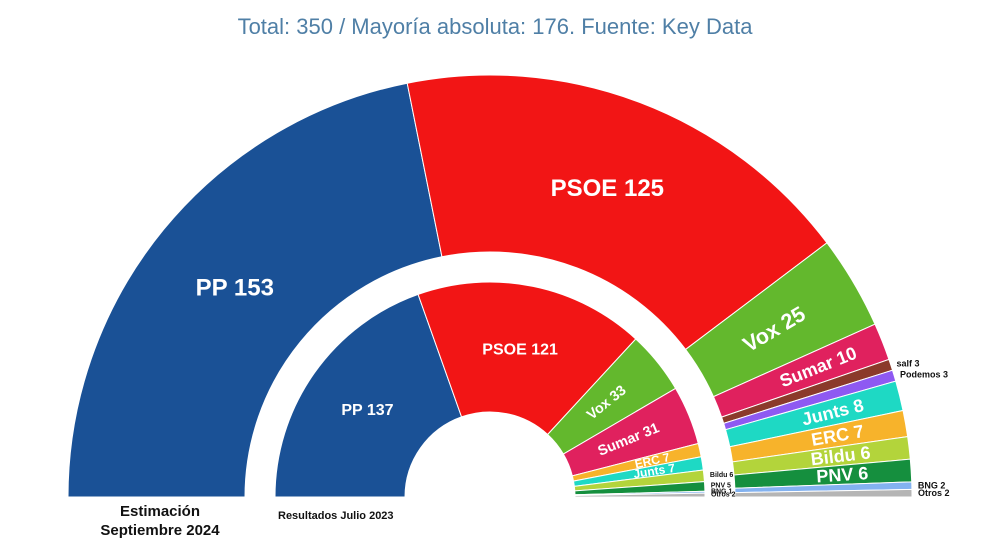  Describe the element at coordinates (367, 410) in the screenshot. I see `inner-label-pp: PP 137` at that location.